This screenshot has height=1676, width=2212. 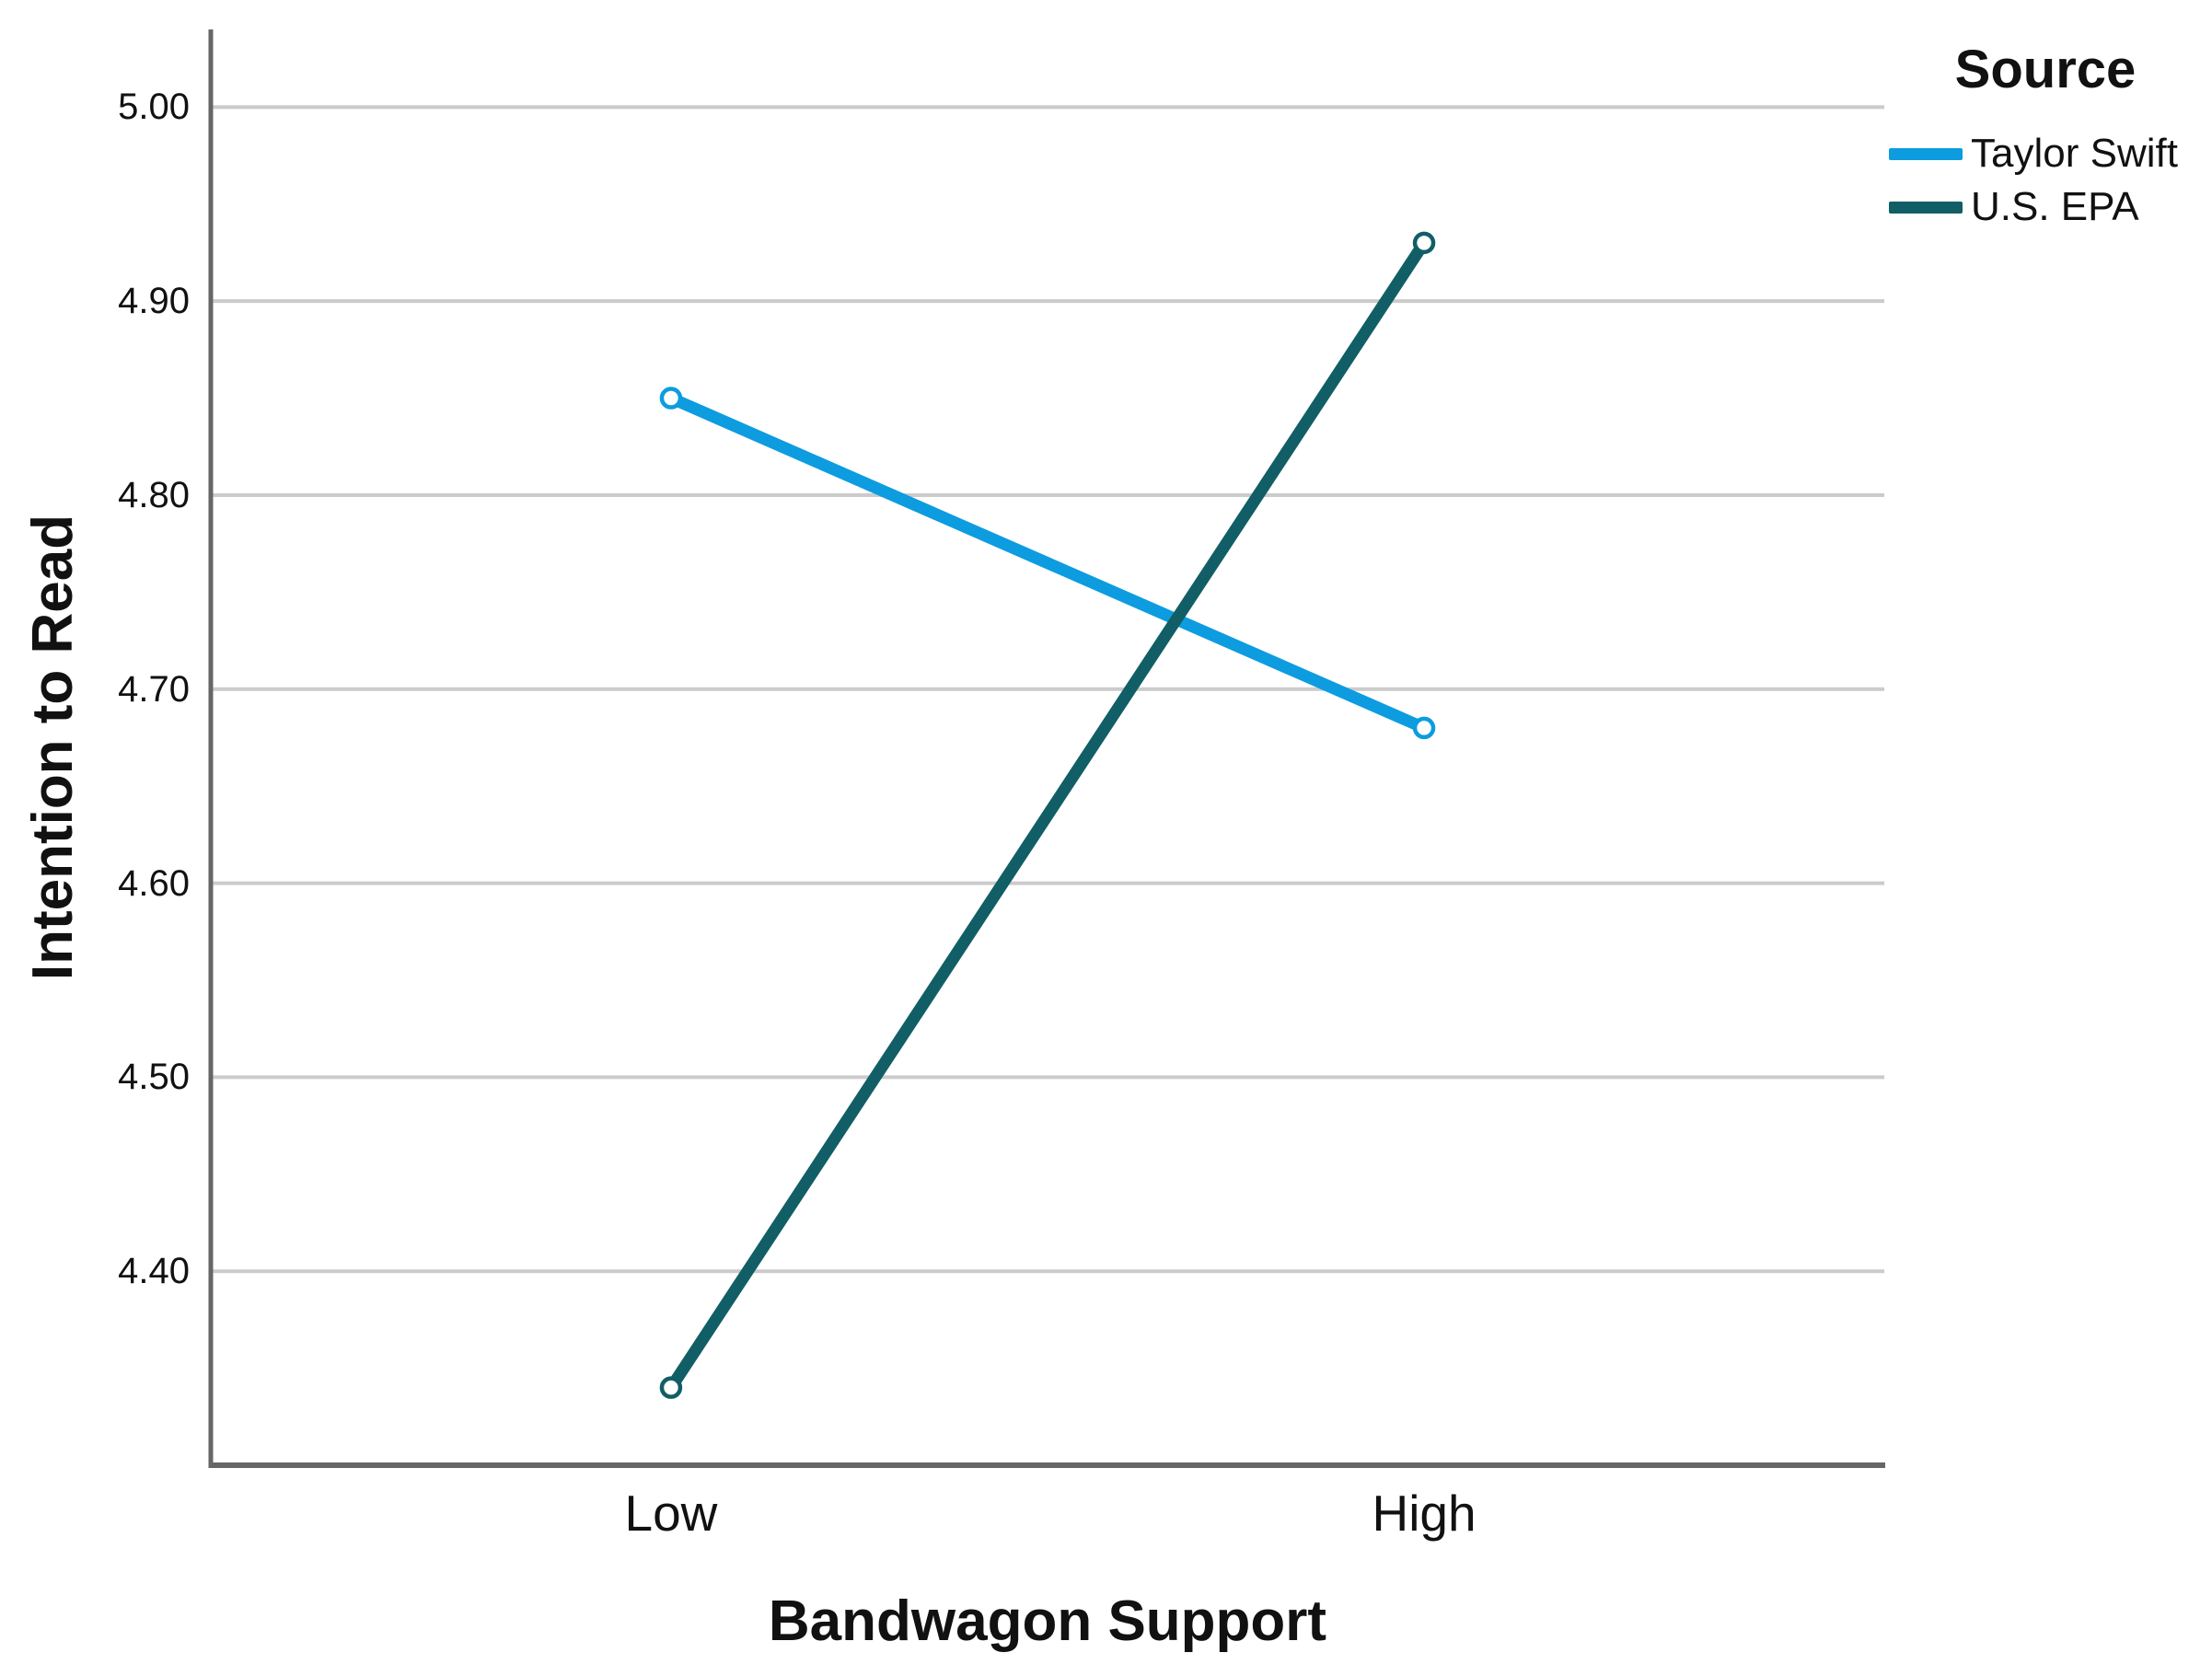 What do you see at coordinates (2045, 69) in the screenshot?
I see `legend-title: Source` at bounding box center [2045, 69].